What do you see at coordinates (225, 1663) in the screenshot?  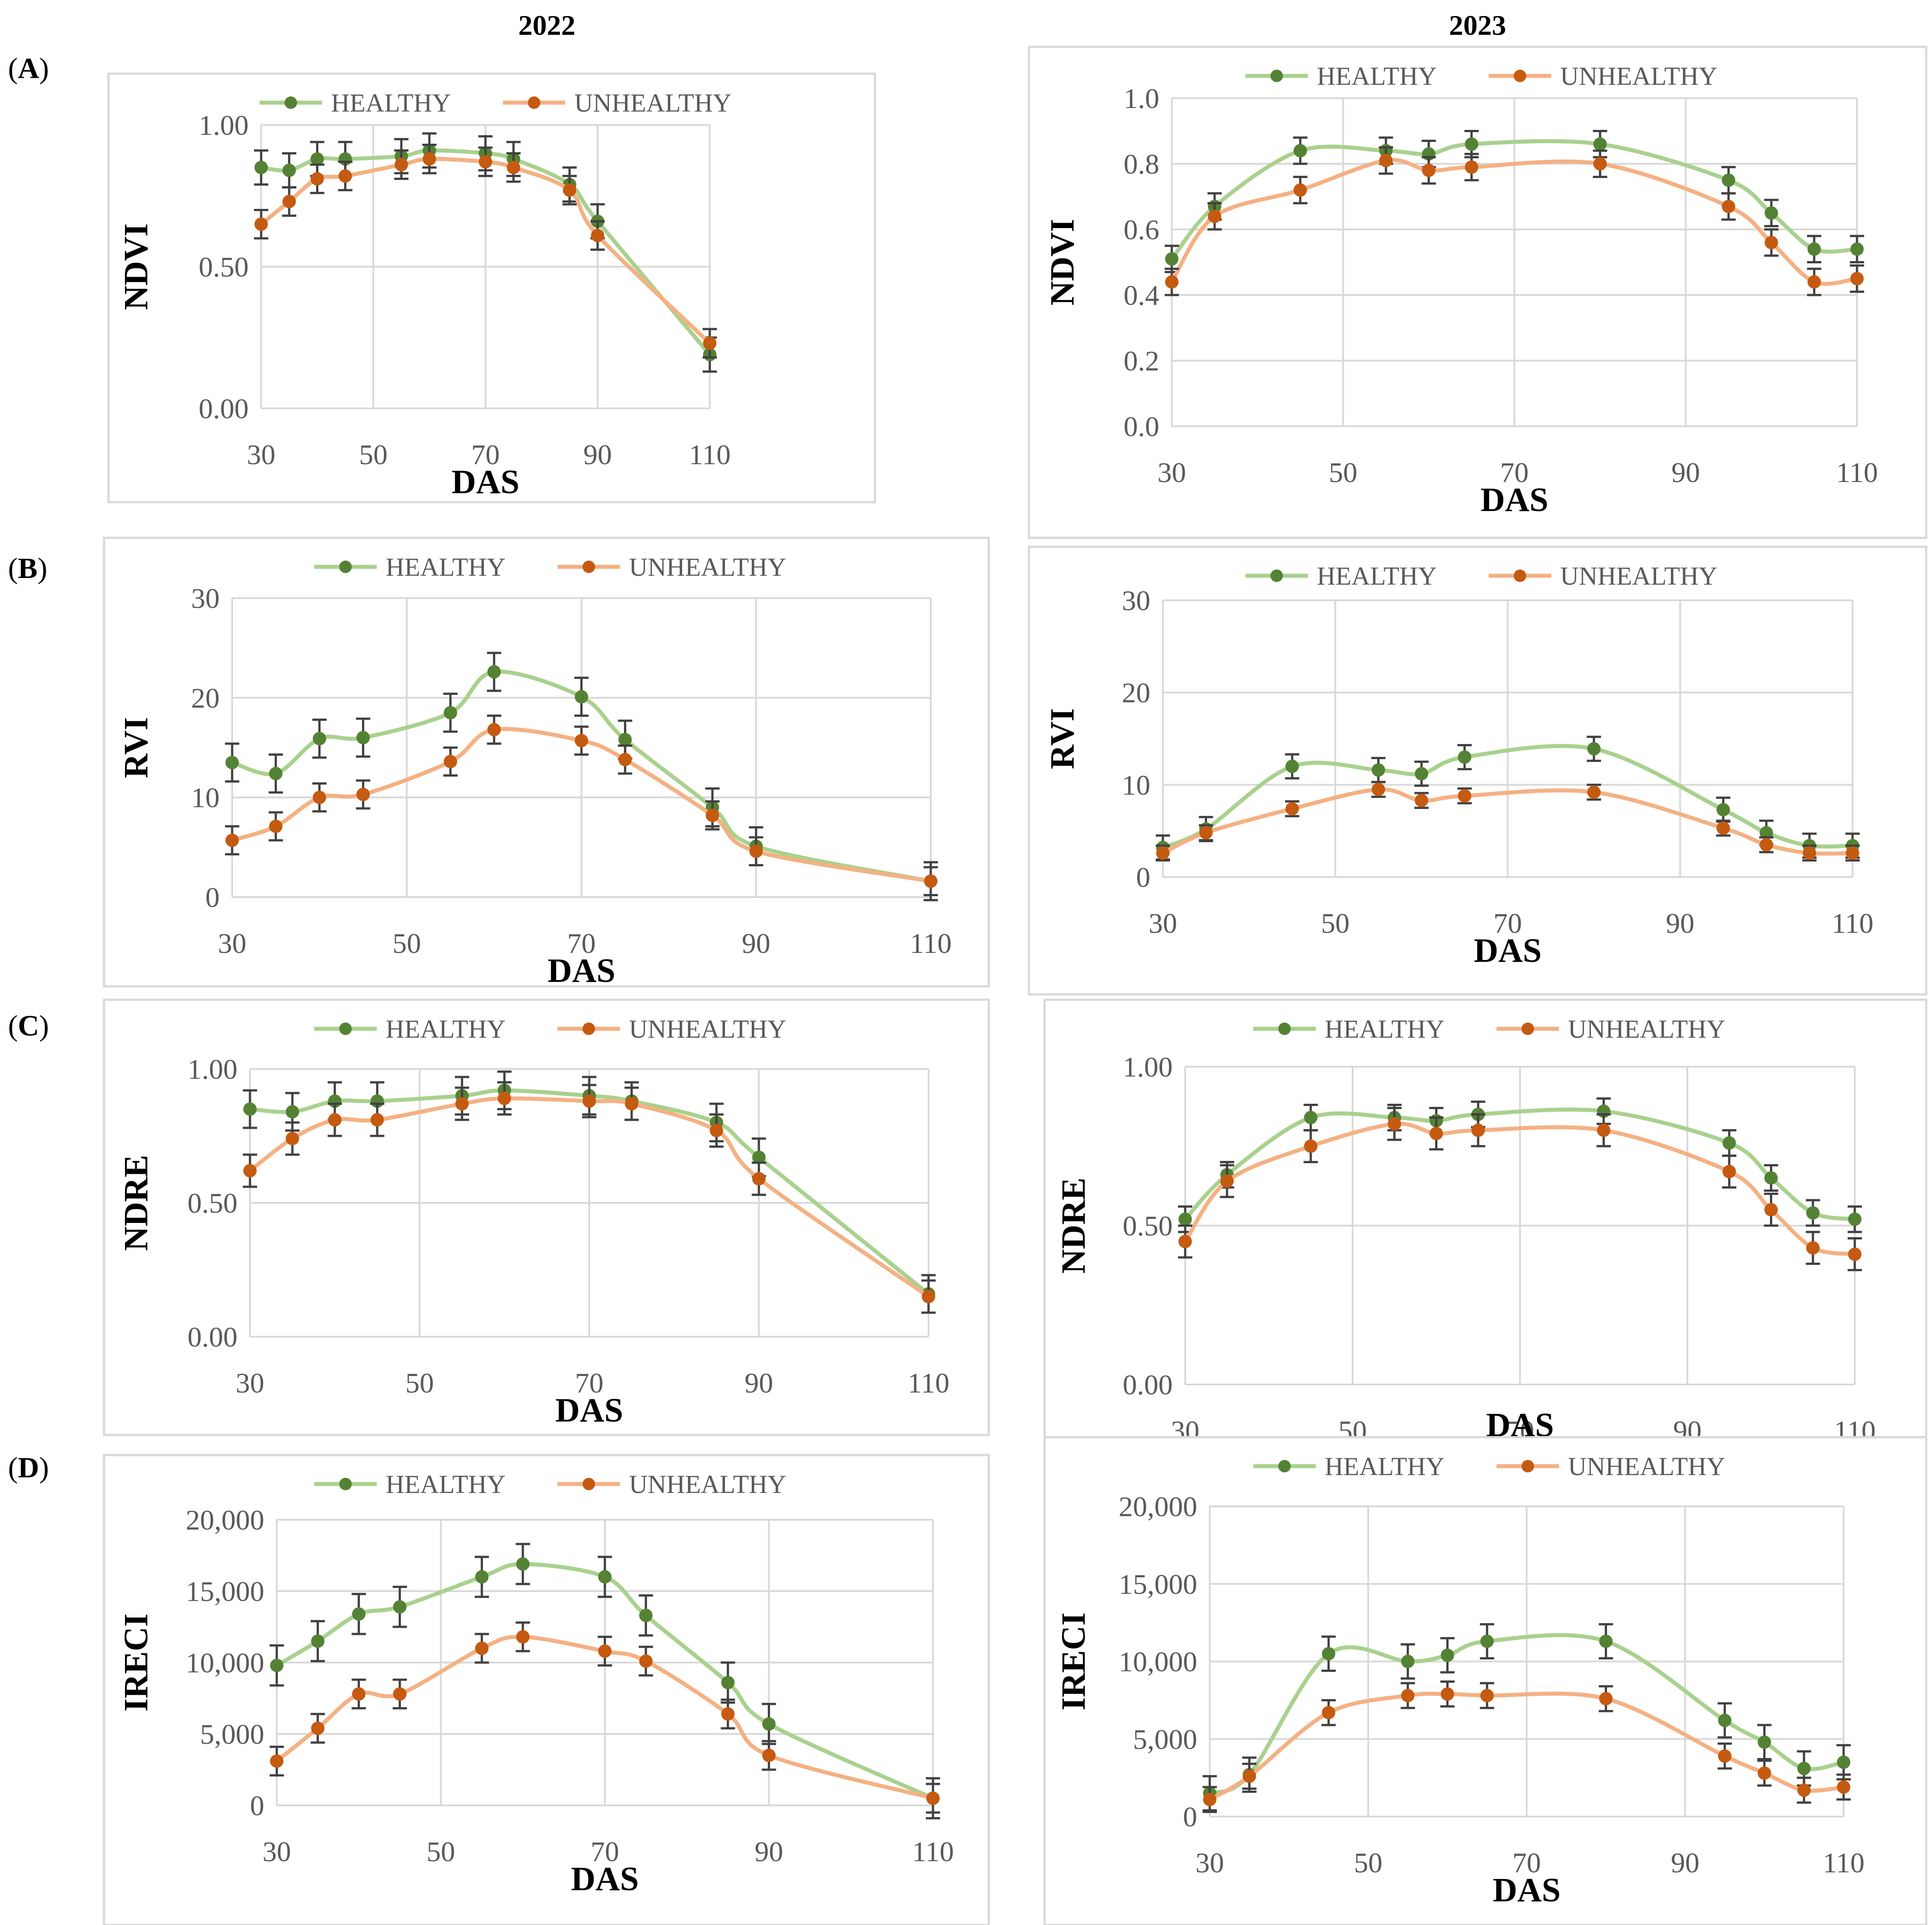 I see `y-tick-label: 10,000` at bounding box center [225, 1663].